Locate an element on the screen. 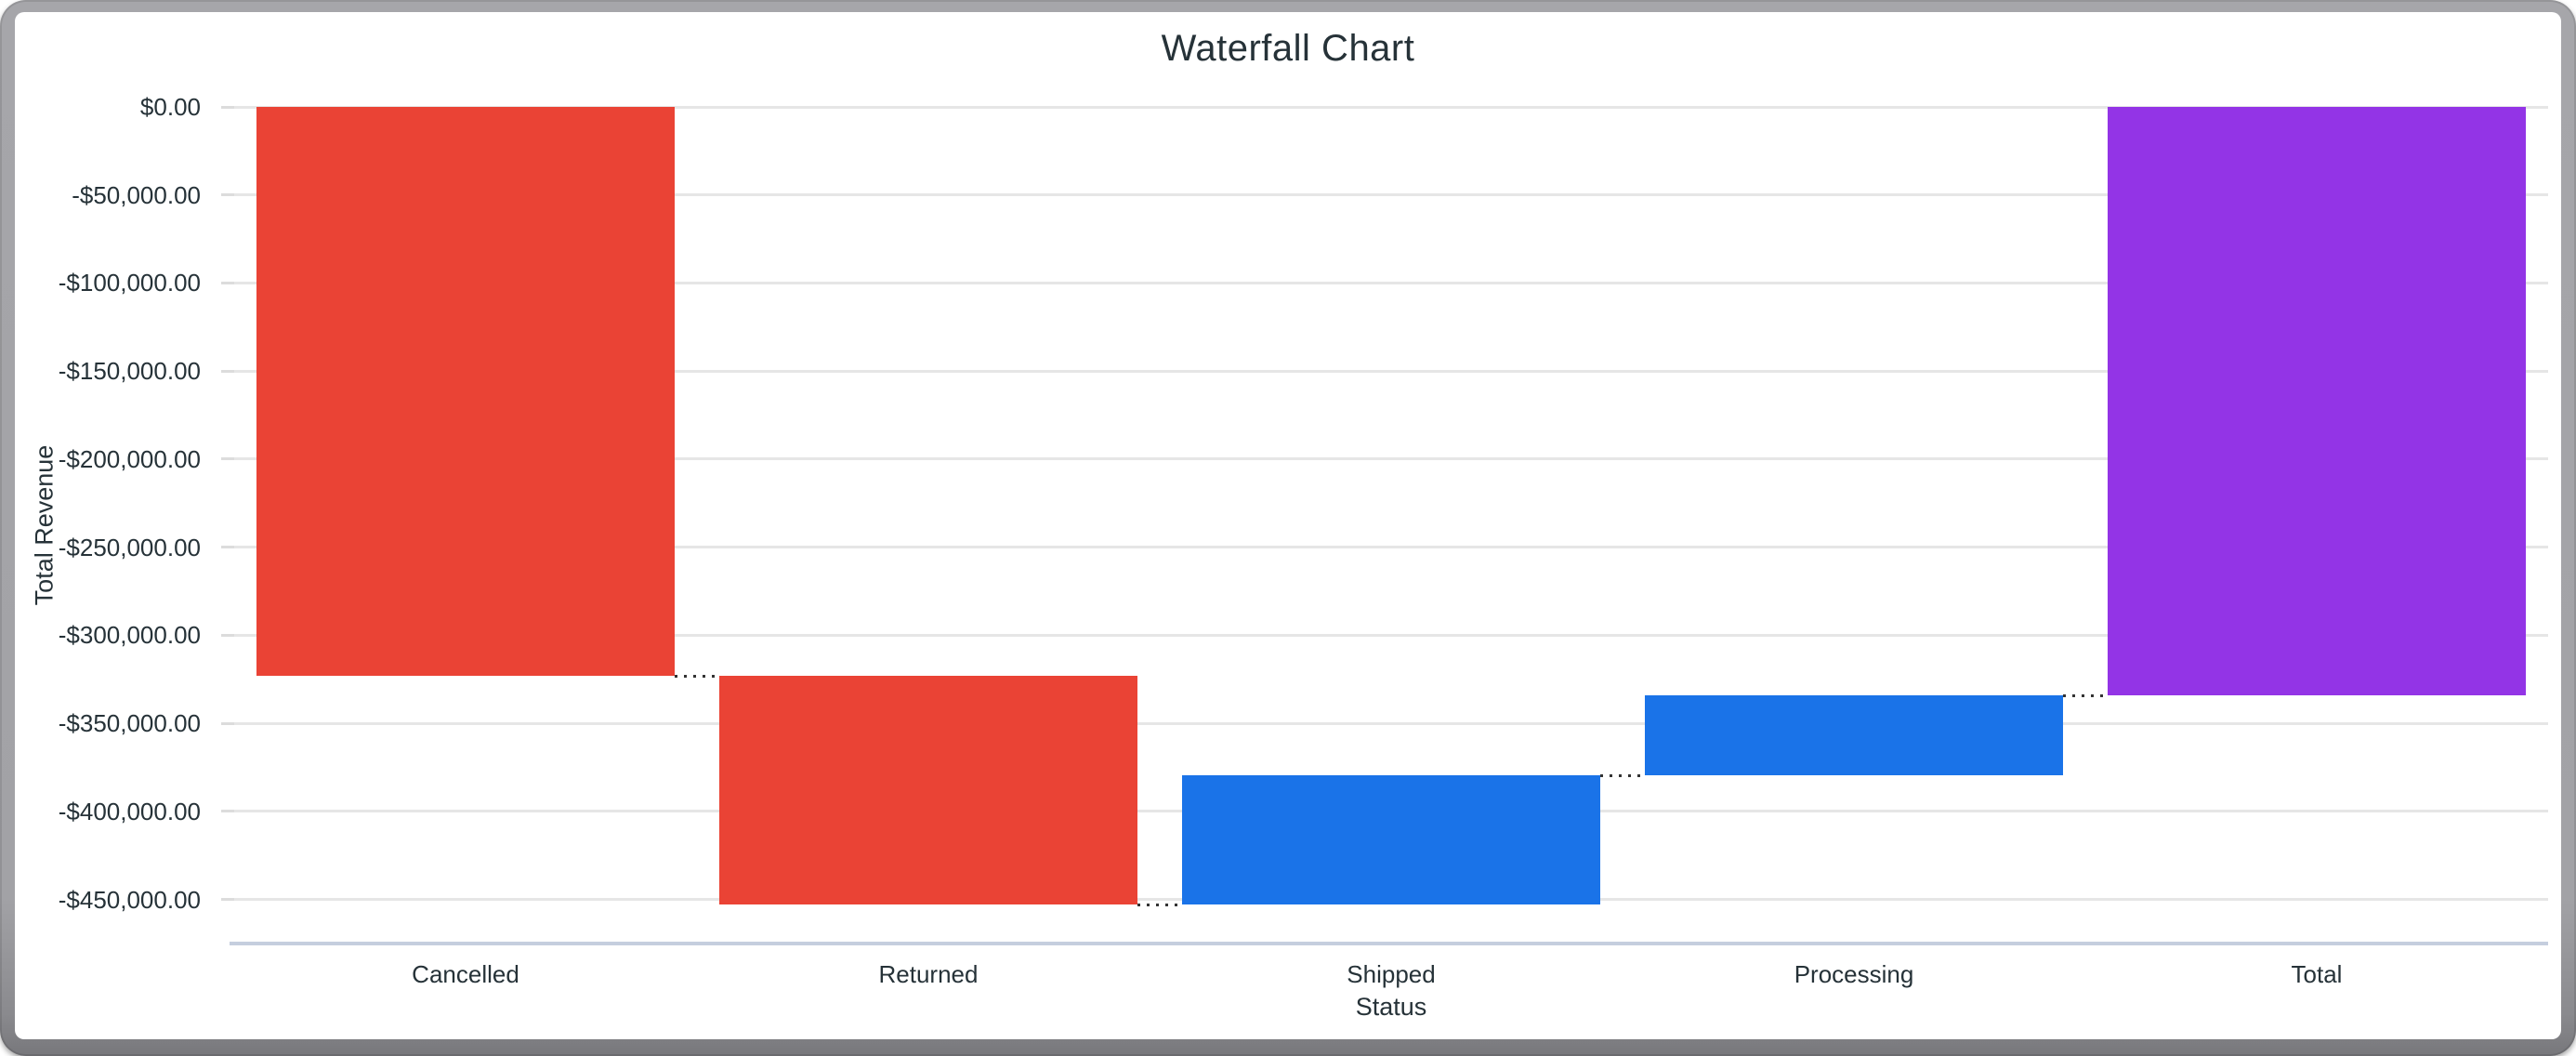 The height and width of the screenshot is (1056, 2576). x-axis-title: Status is located at coordinates (1391, 1007).